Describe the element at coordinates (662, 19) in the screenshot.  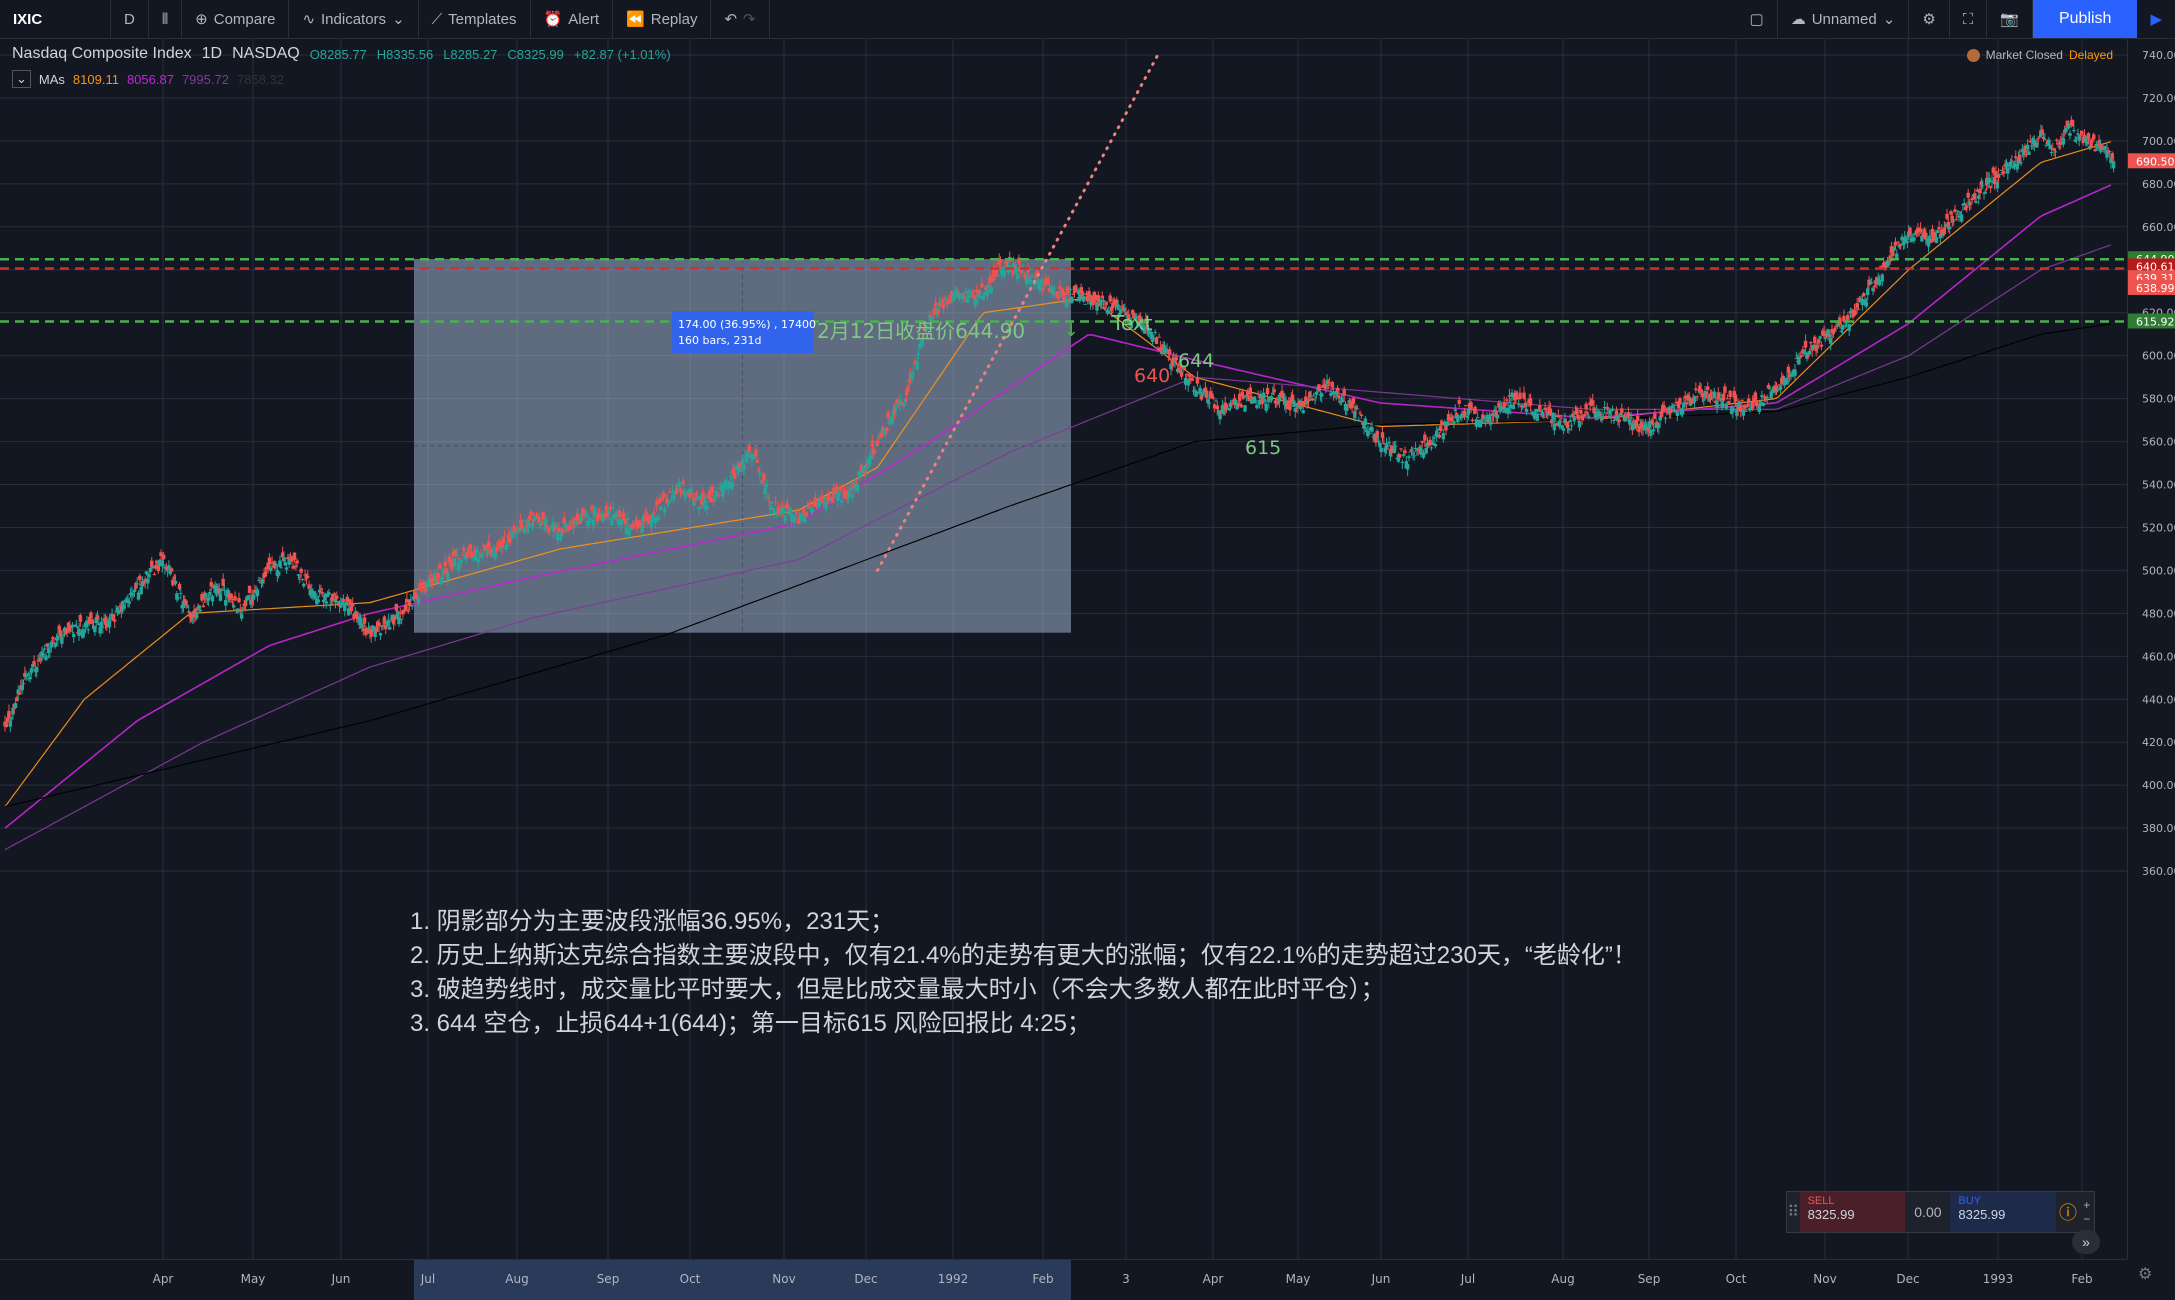
I see `replay-button: ⏪ Replay` at that location.